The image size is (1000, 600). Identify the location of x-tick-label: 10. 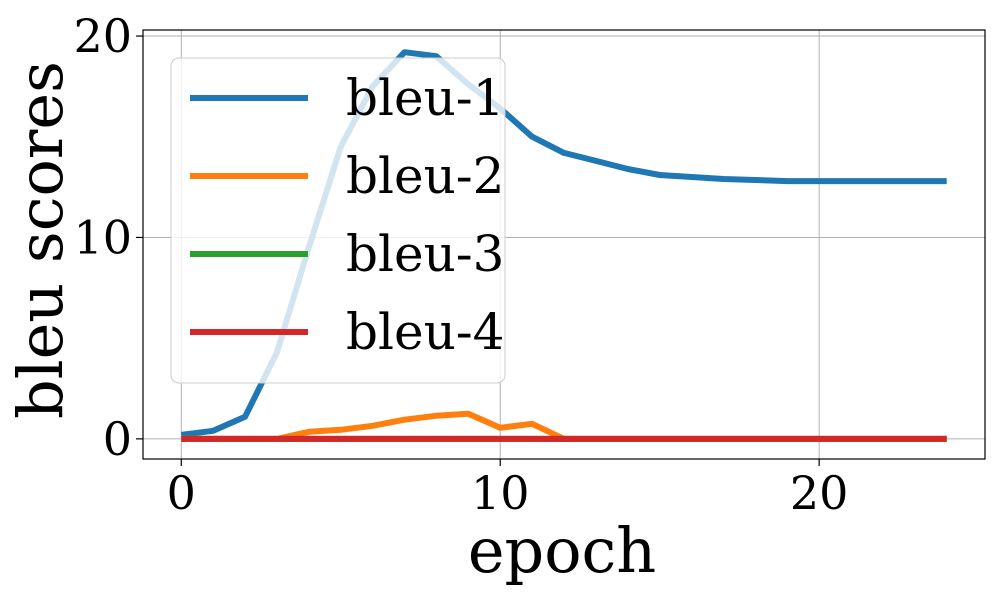
(500, 493).